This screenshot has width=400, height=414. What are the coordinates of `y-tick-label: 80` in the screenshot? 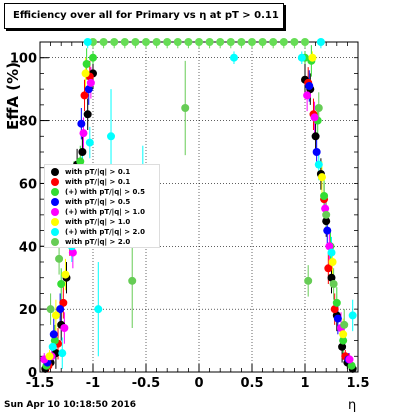 It's located at (28, 122).